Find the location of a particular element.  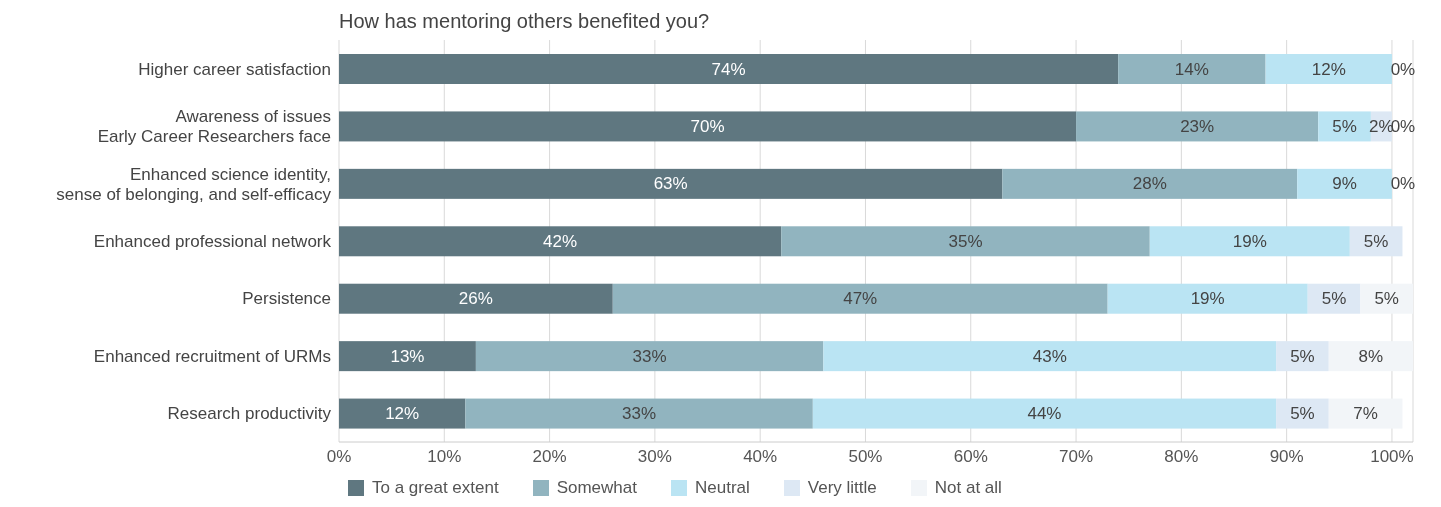

x-tick-label: 30% is located at coordinates (654, 457).